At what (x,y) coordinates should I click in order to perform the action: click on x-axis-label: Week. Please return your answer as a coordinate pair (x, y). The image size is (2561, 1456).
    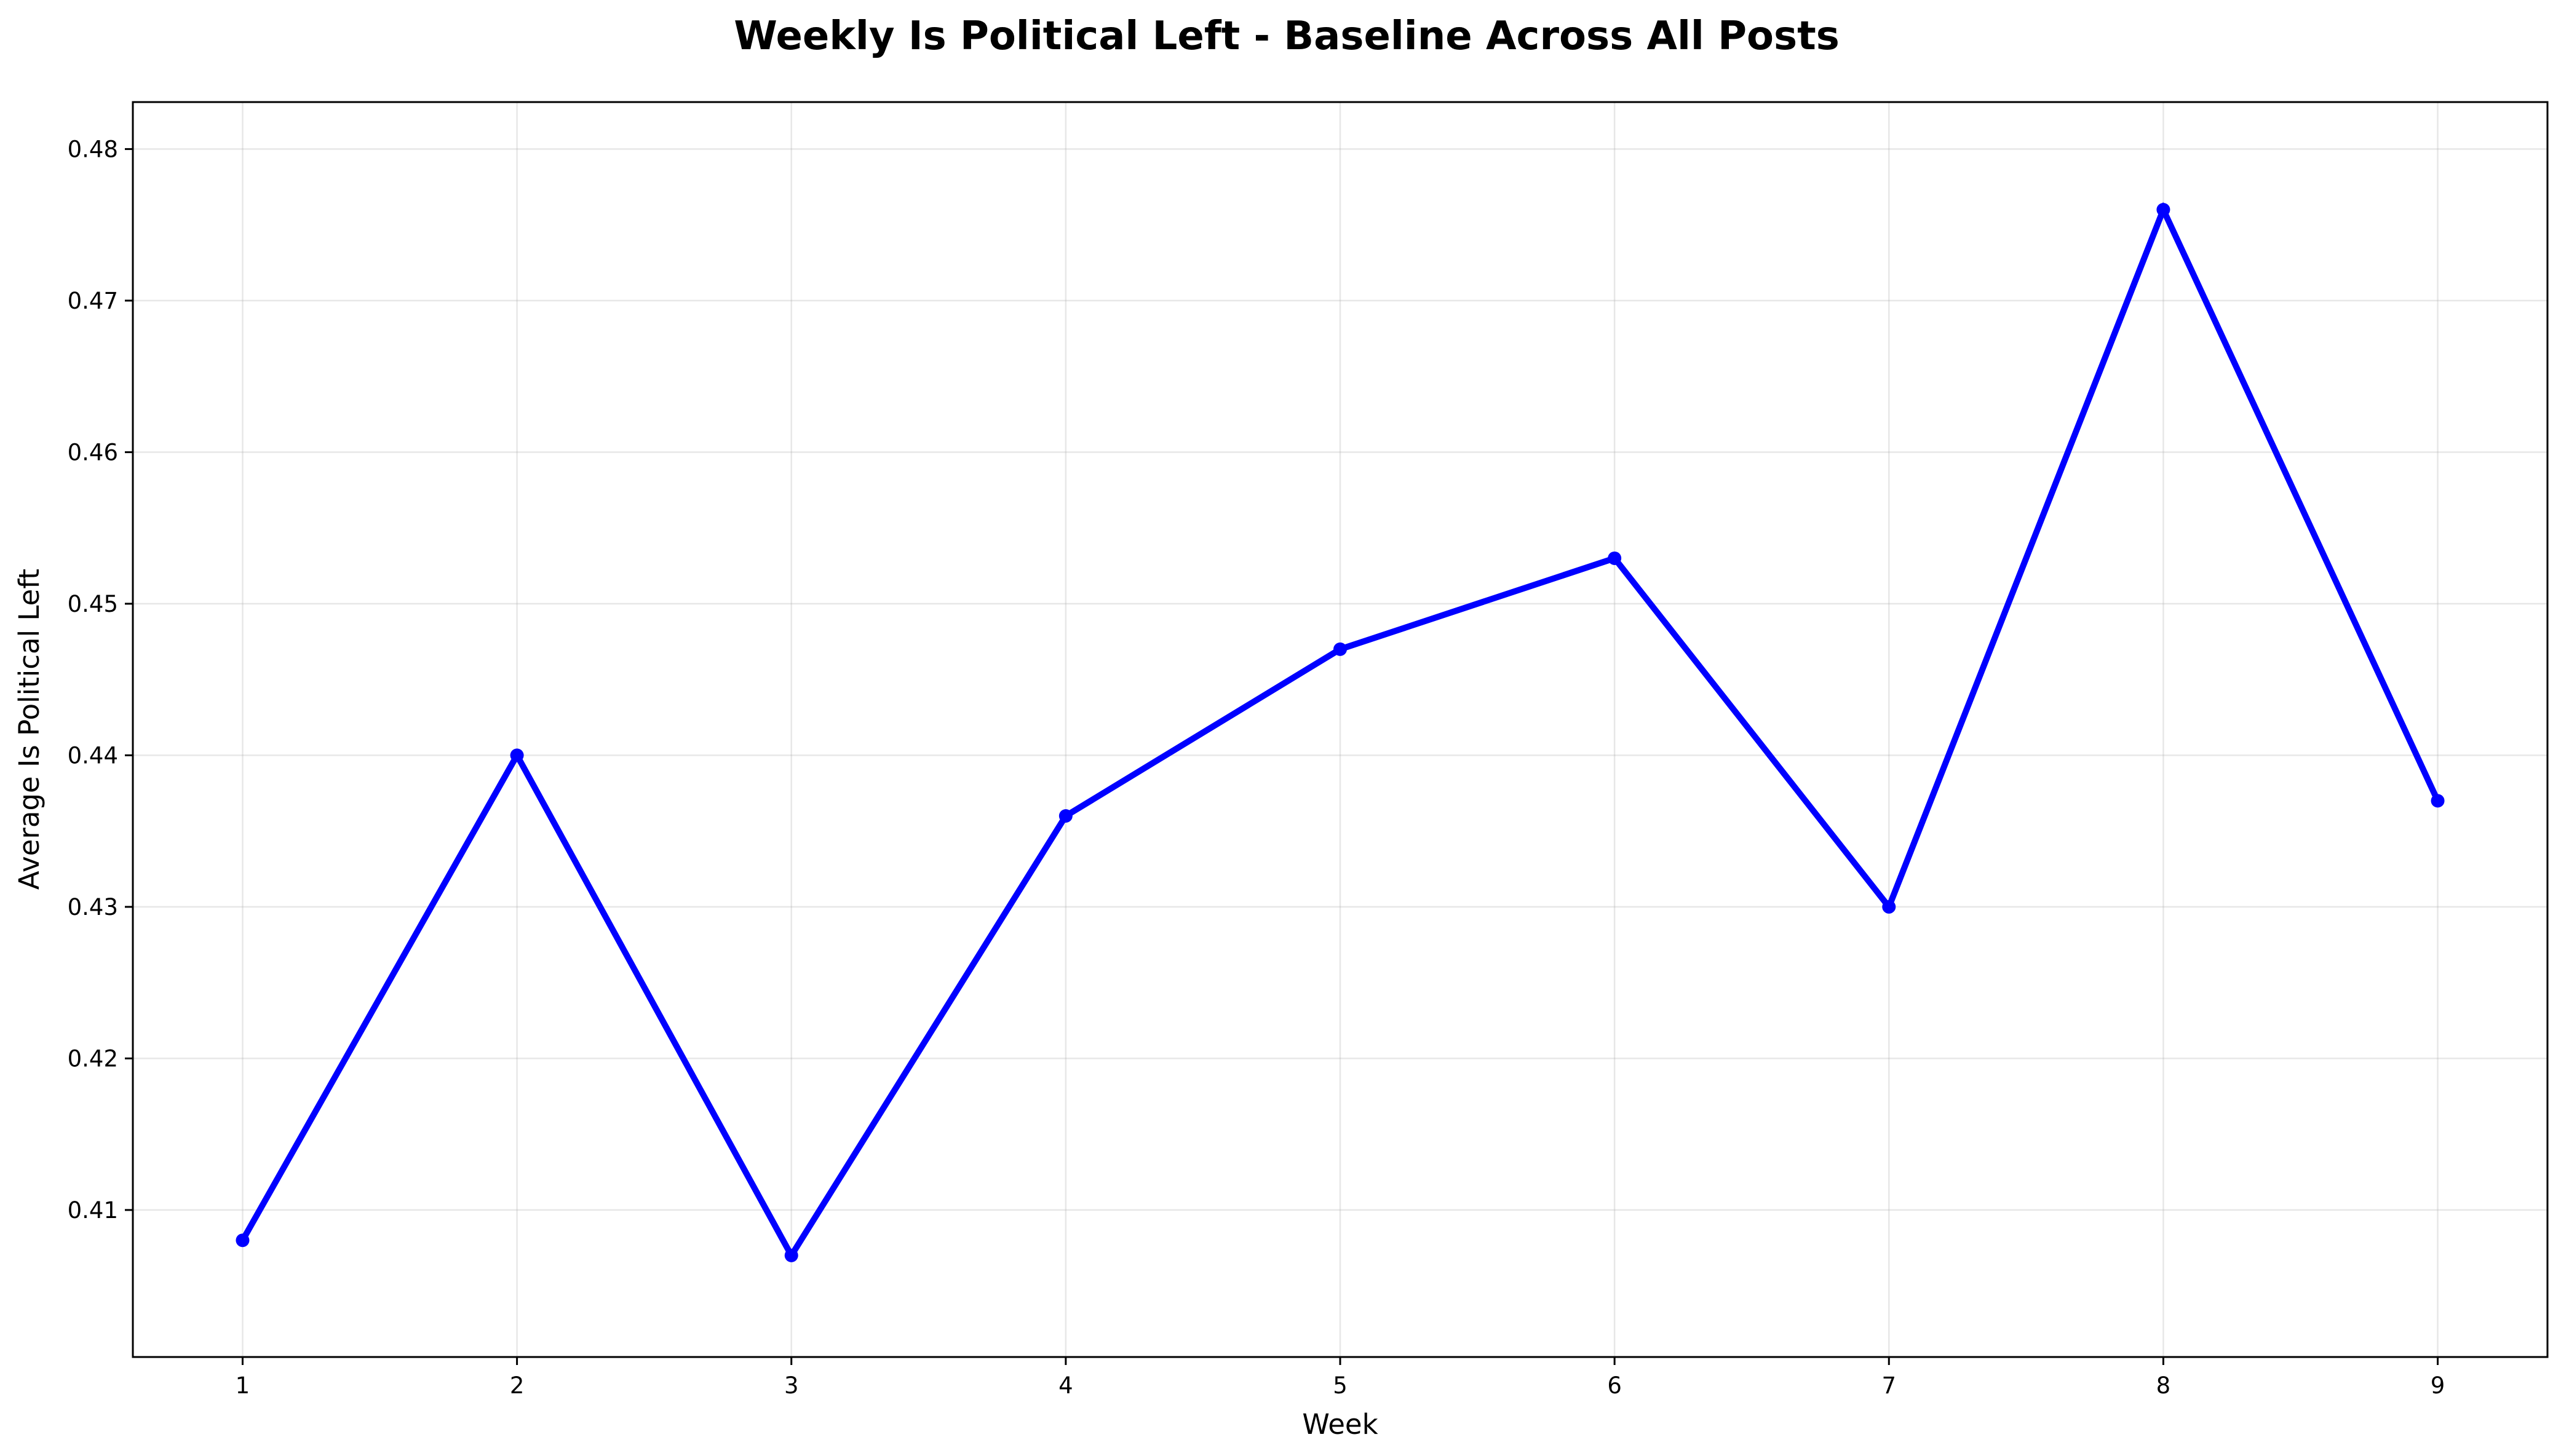
    Looking at the image, I should click on (1340, 1425).